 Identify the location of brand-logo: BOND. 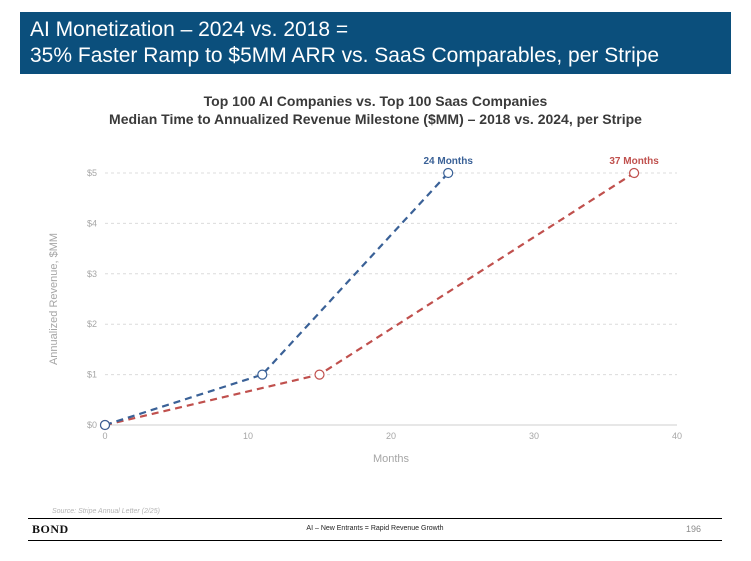
(50, 529).